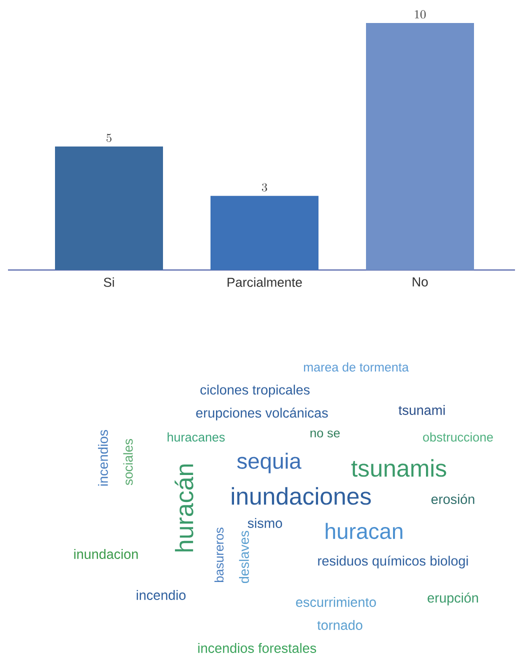 This screenshot has height=659, width=523. I want to click on text: huracan, so click(364, 531).